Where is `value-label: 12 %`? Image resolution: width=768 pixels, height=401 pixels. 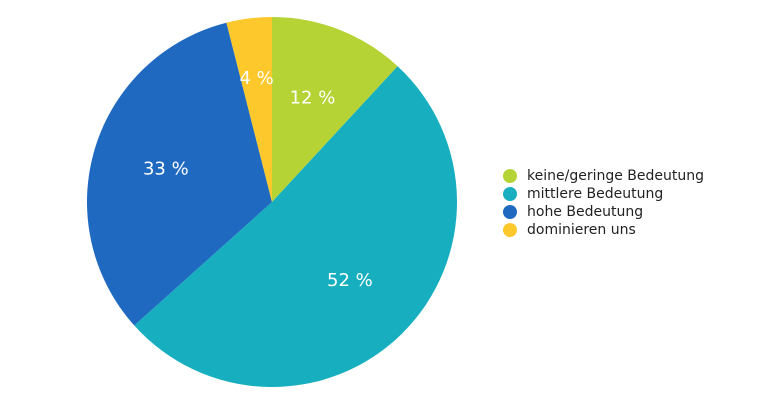 value-label: 12 % is located at coordinates (313, 98).